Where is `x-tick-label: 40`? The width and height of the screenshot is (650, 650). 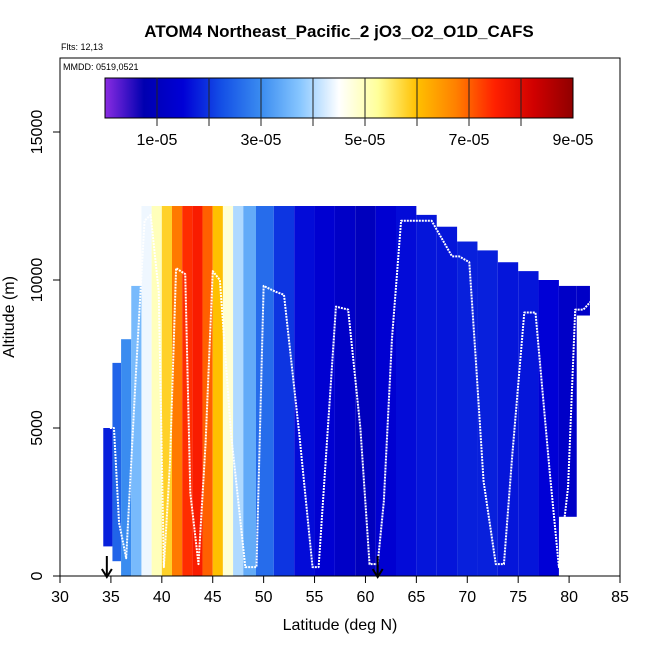
x-tick-label: 40 is located at coordinates (162, 597).